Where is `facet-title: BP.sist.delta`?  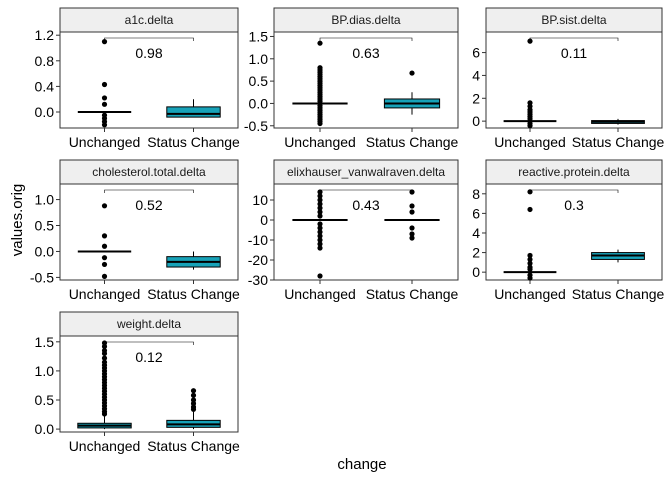
facet-title: BP.sist.delta is located at coordinates (573, 20).